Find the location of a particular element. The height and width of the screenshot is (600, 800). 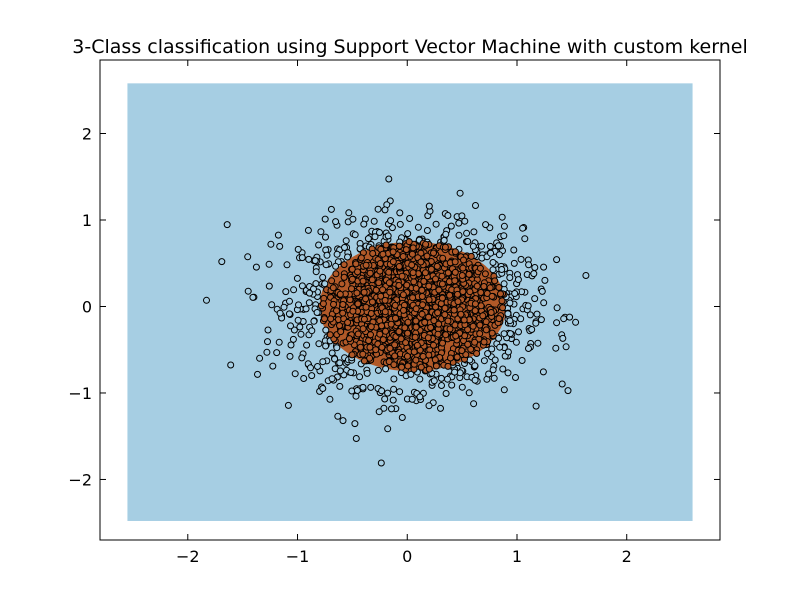

x-tick-label: 1 is located at coordinates (517, 556).